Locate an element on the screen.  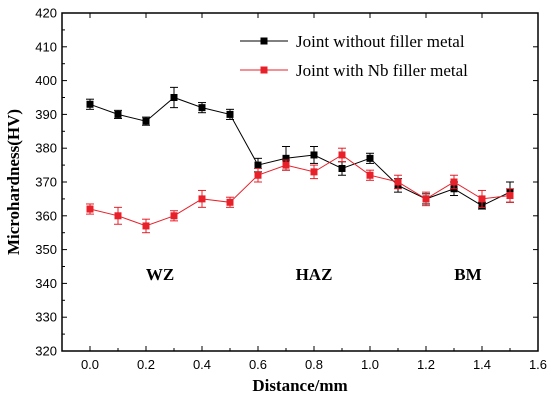
y-tick-label: 360 is located at coordinates (46, 215).